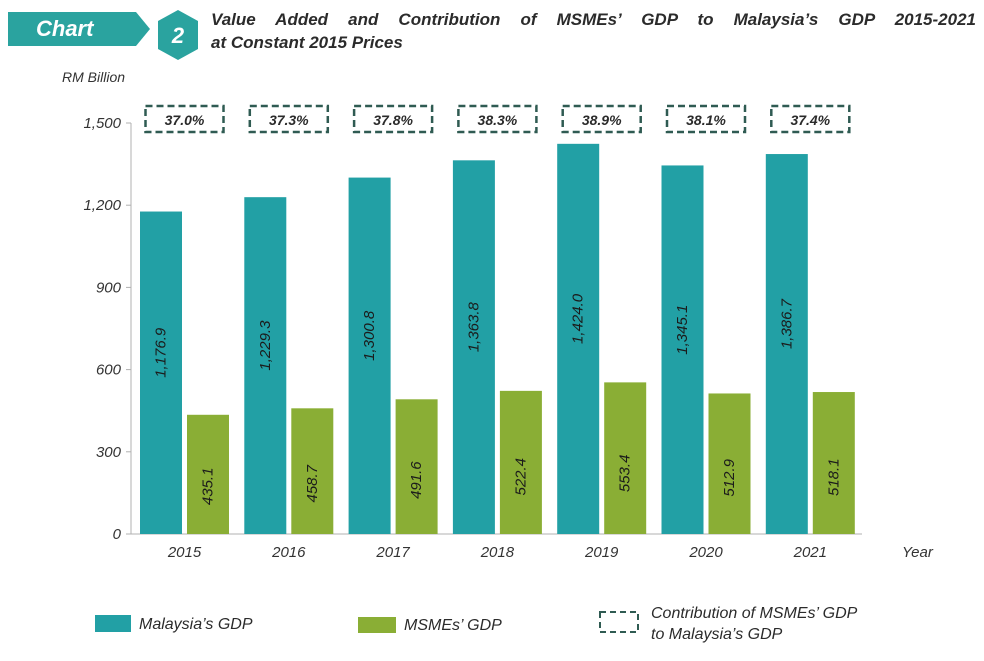 This screenshot has width=984, height=661. What do you see at coordinates (369, 335) in the screenshot?
I see `data-label-malaysia-gdp: 1,300.8` at bounding box center [369, 335].